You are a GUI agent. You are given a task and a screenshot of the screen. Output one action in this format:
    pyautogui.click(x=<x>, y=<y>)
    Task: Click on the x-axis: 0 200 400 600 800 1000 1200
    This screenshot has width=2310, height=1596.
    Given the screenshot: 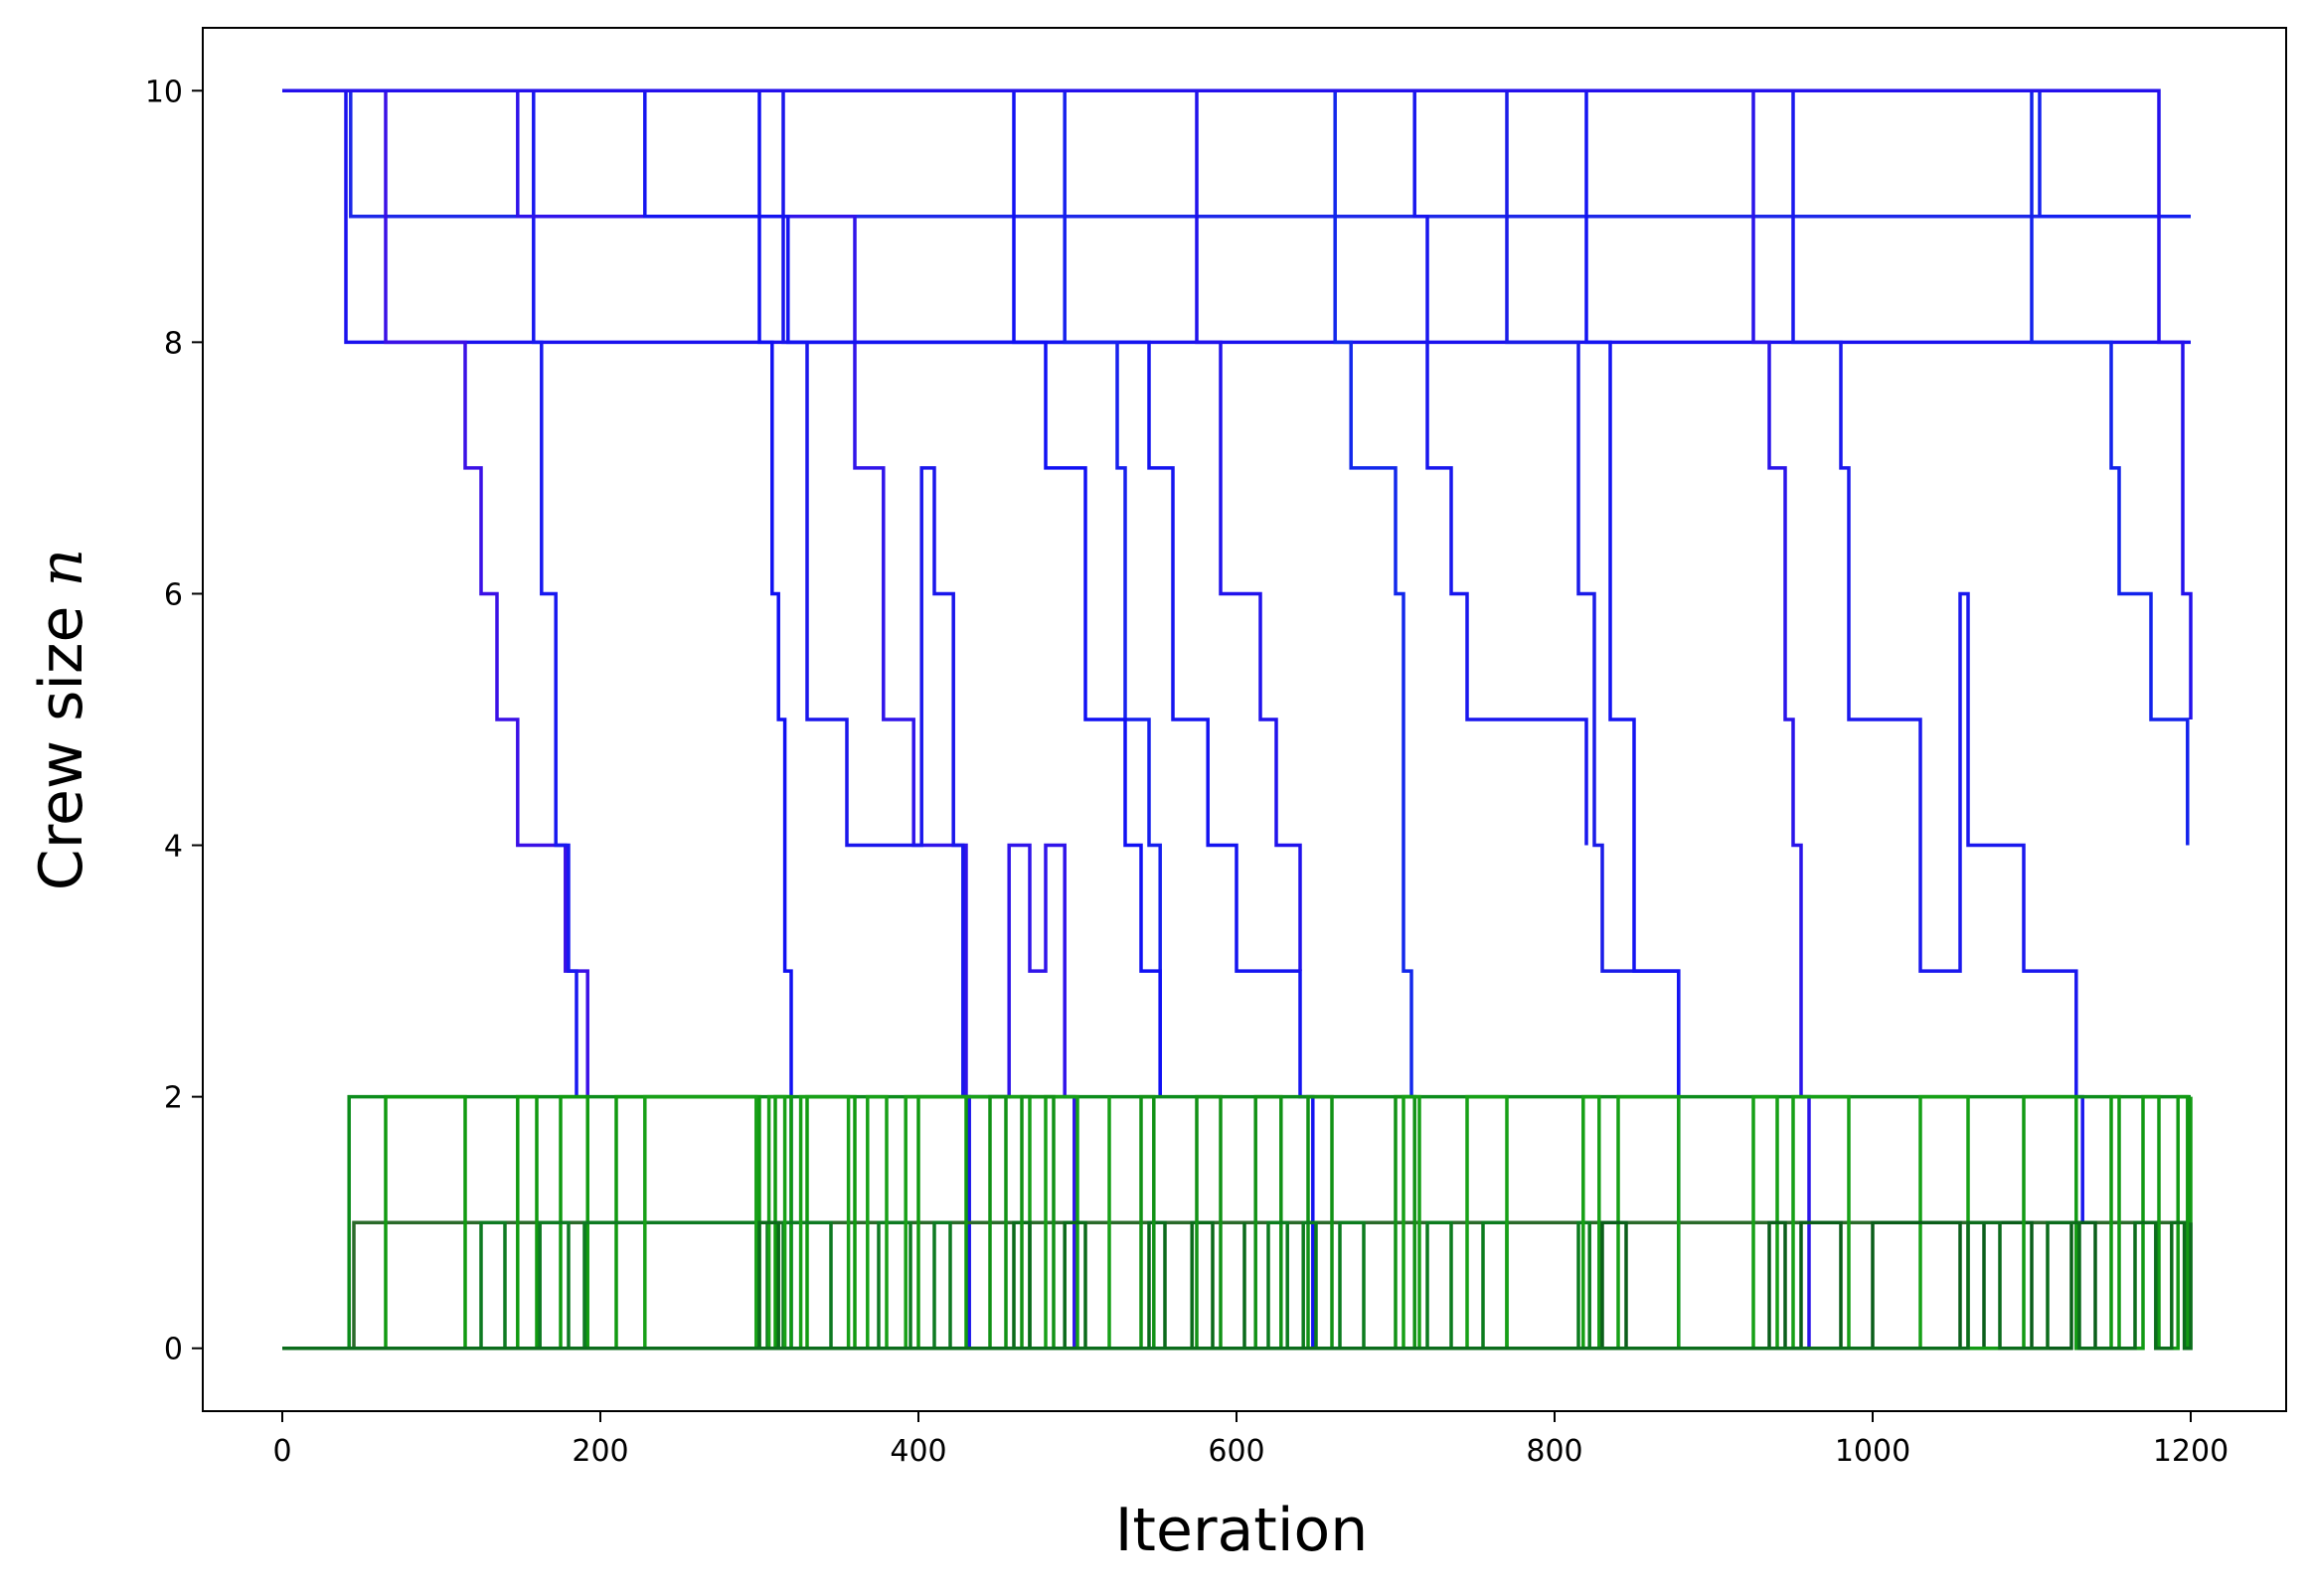 What is the action you would take?
    pyautogui.click(x=1250, y=1440)
    